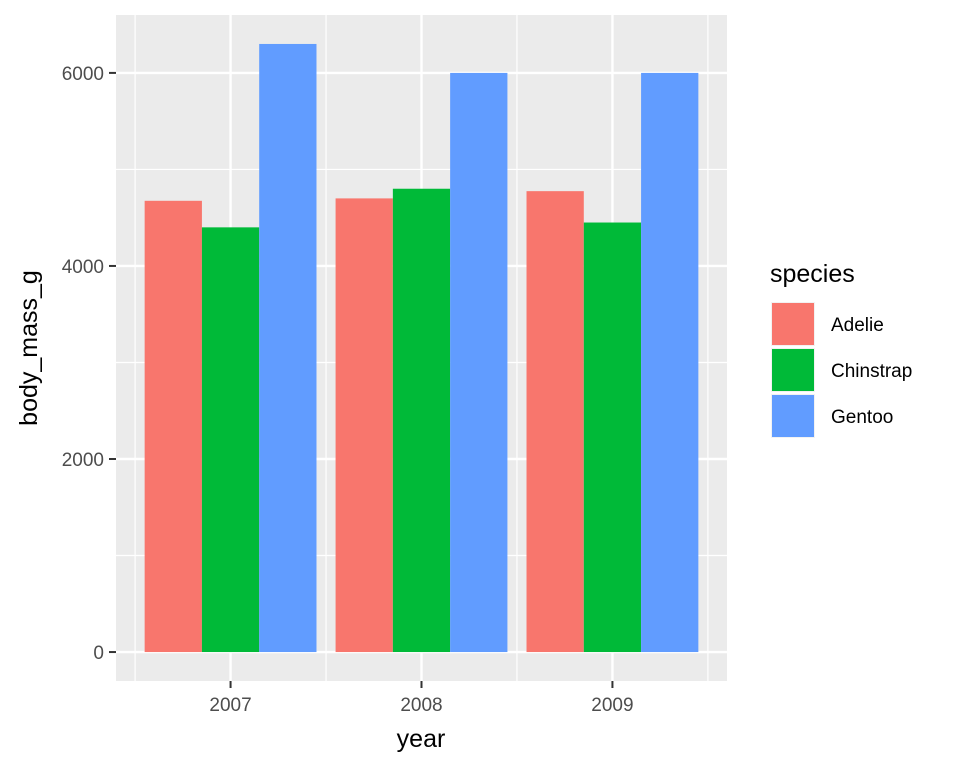  Describe the element at coordinates (29, 348) in the screenshot. I see `y-axis-title: body_mass_g` at that location.